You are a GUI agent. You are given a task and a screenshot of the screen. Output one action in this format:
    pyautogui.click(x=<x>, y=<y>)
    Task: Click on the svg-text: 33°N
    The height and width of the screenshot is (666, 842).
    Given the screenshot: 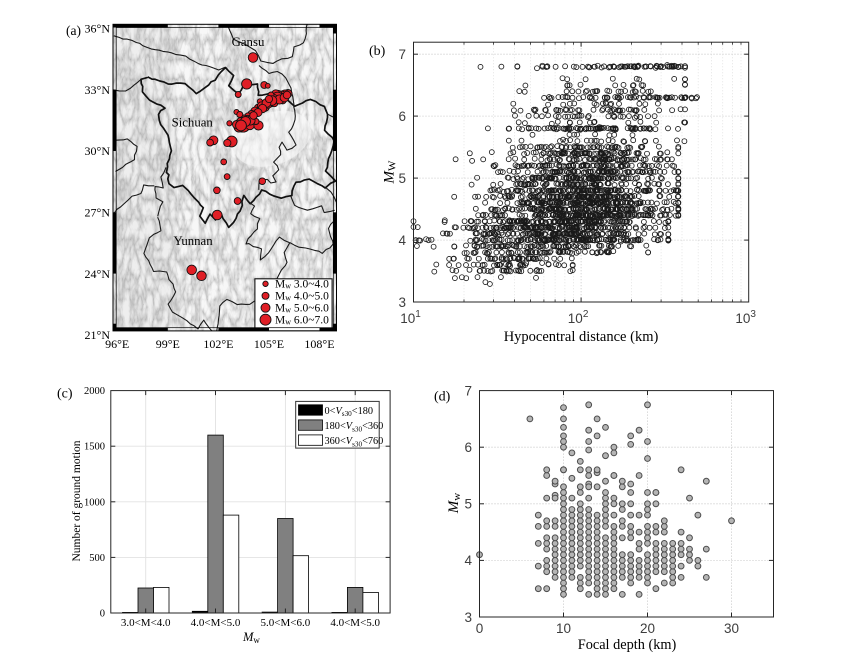 What is the action you would take?
    pyautogui.click(x=98, y=90)
    